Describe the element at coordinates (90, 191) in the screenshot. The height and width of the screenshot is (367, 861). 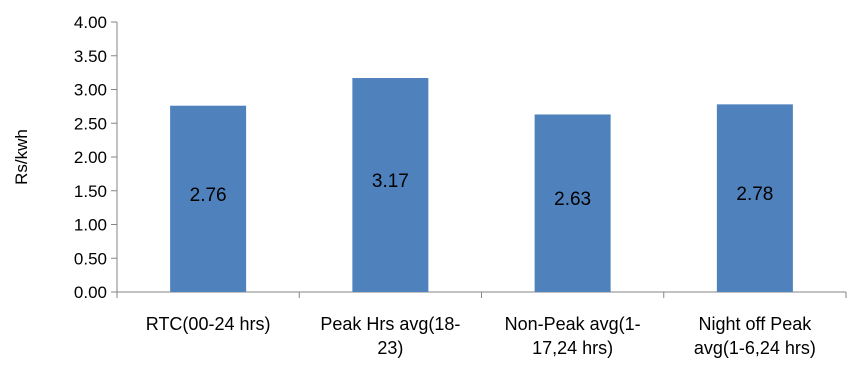
I see `y-tick-label: 1.50` at that location.